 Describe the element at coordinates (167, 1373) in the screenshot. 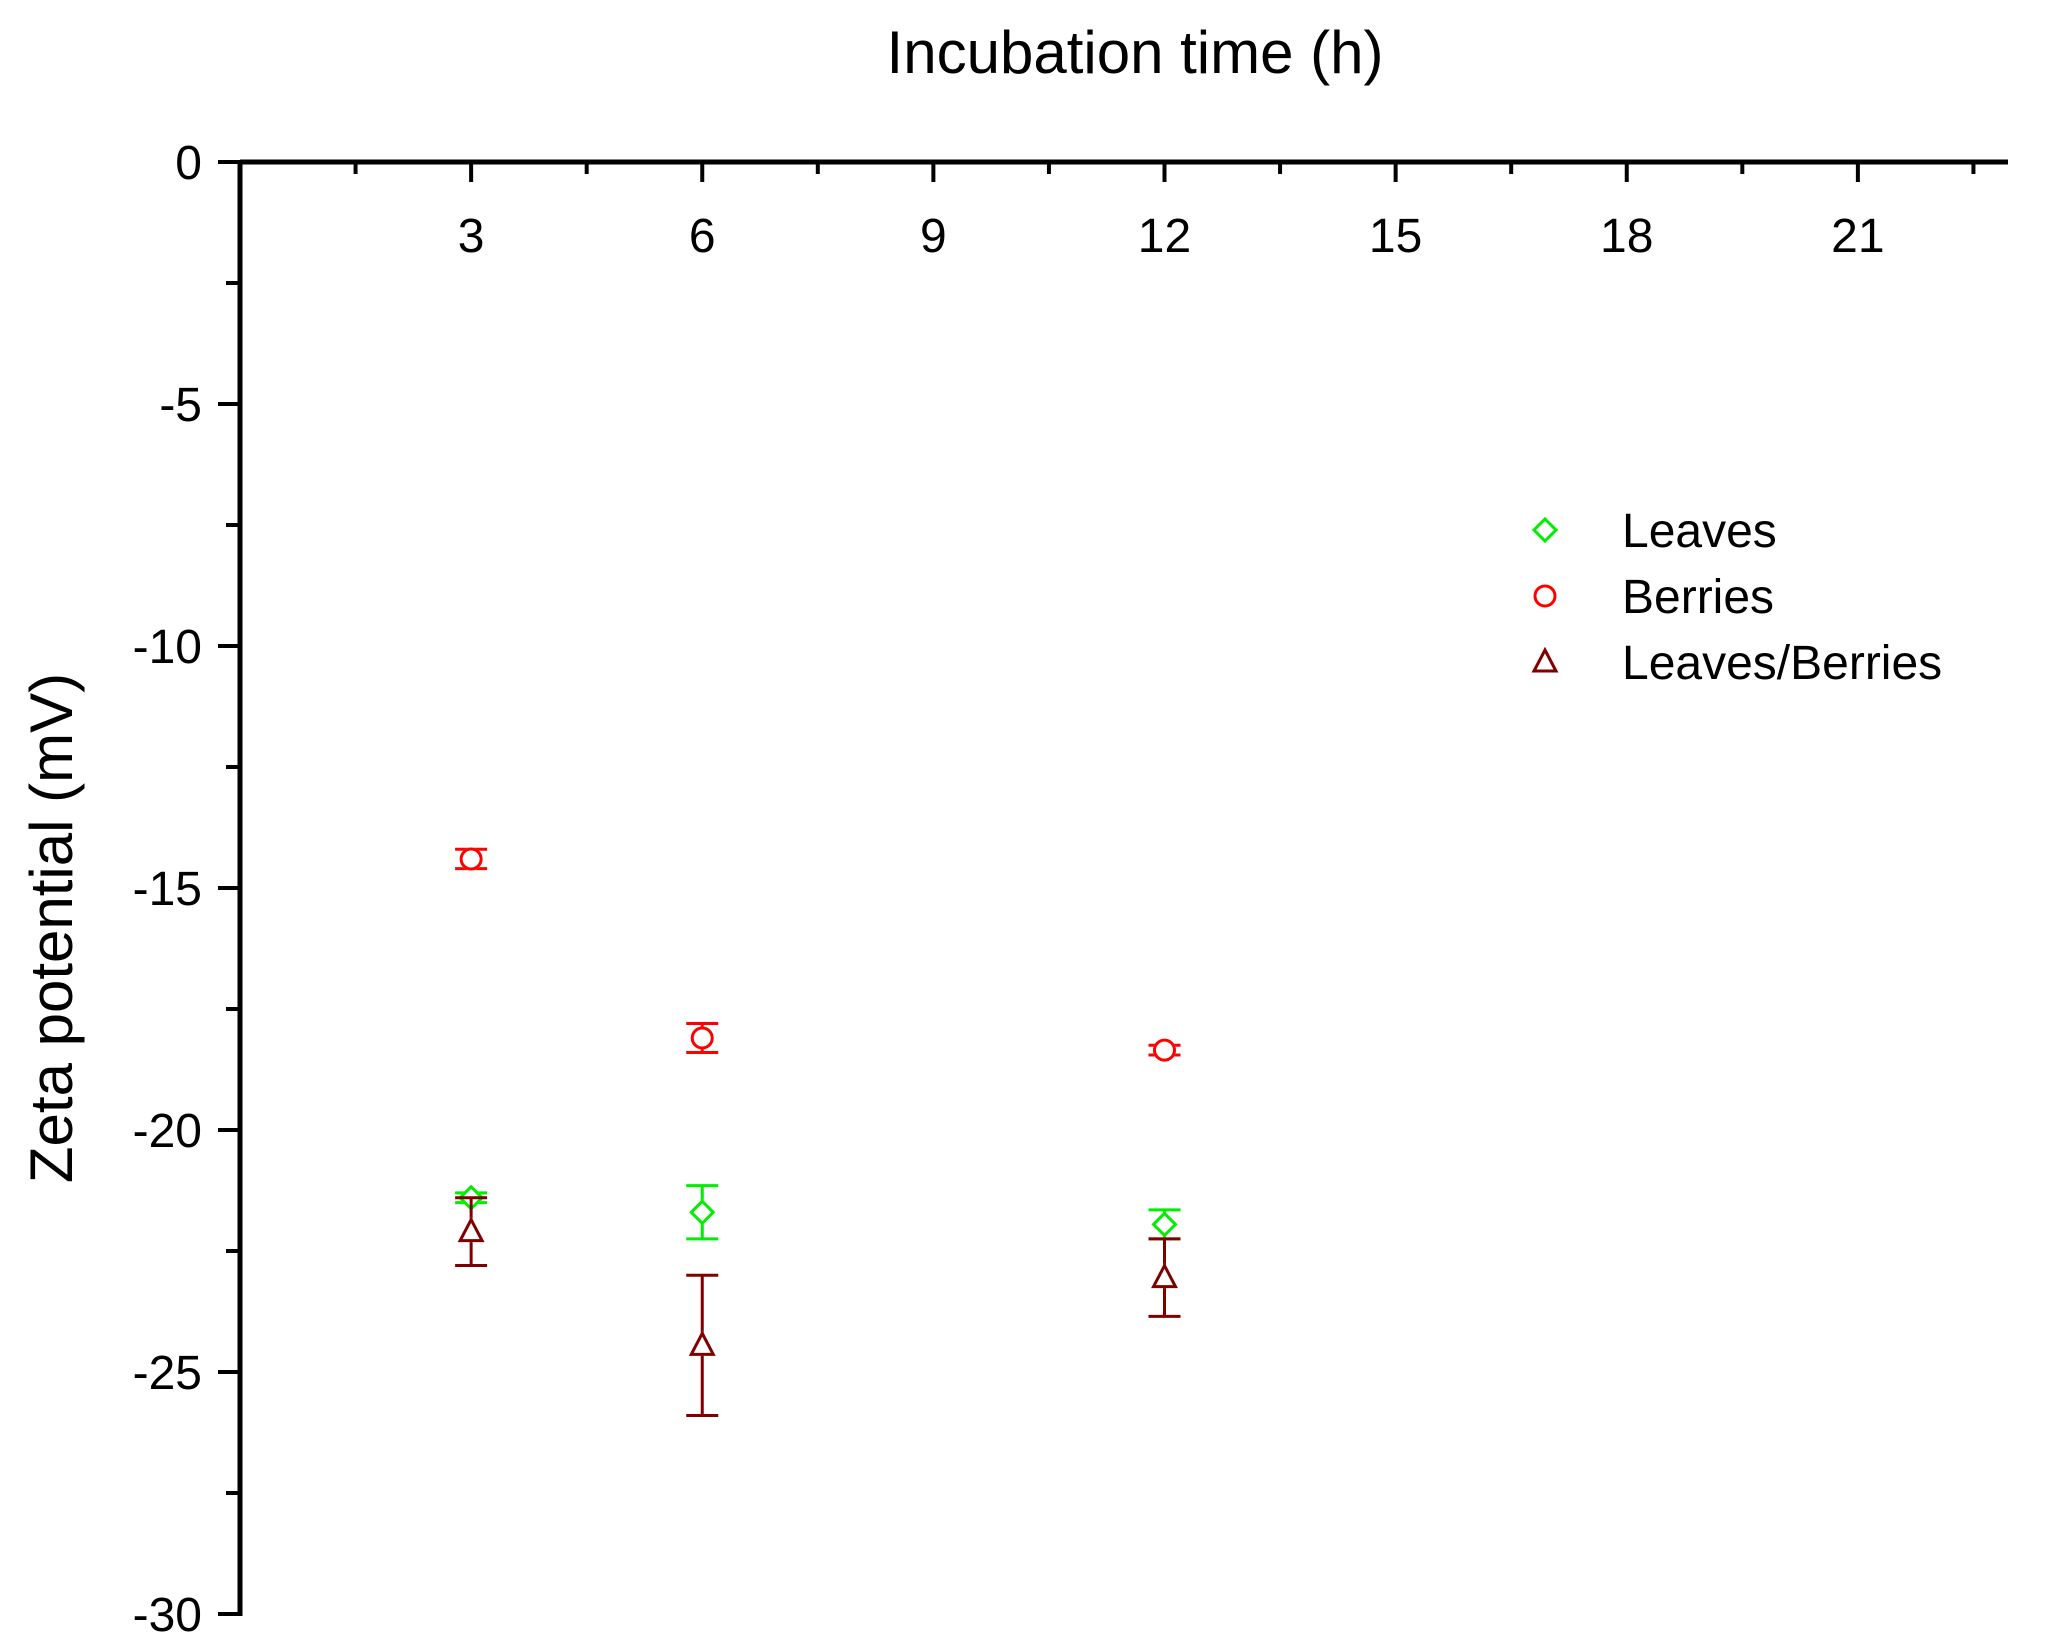

I see `y-tick-label: -25` at that location.